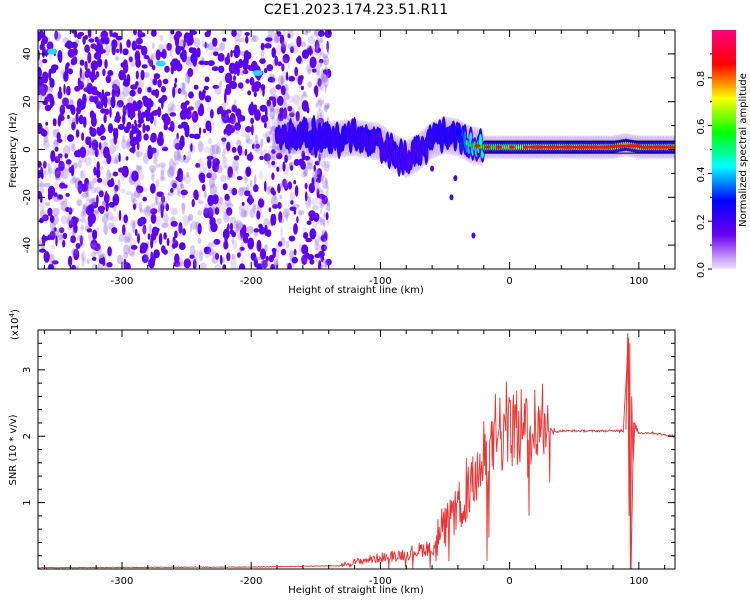 Image resolution: width=750 pixels, height=600 pixels. I want to click on y-tick-label: 0, so click(27, 149).